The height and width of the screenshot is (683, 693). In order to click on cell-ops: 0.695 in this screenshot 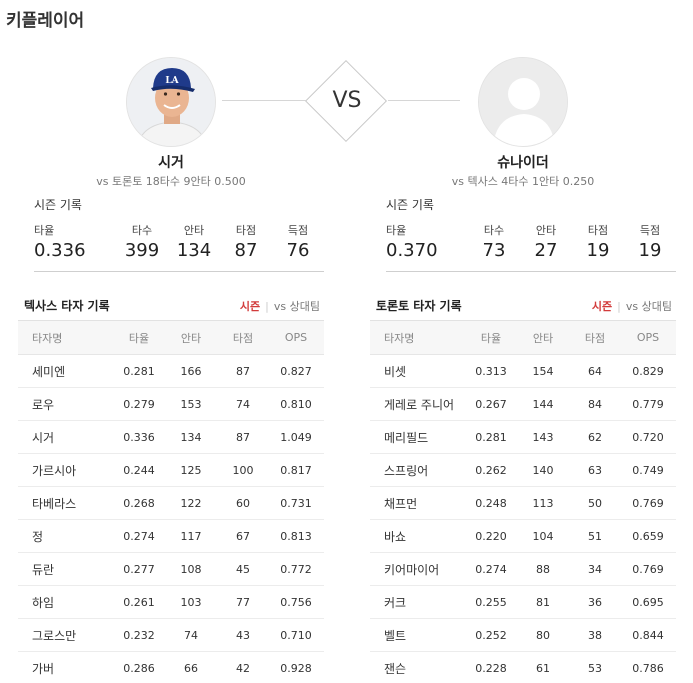, I will do `click(648, 602)`.